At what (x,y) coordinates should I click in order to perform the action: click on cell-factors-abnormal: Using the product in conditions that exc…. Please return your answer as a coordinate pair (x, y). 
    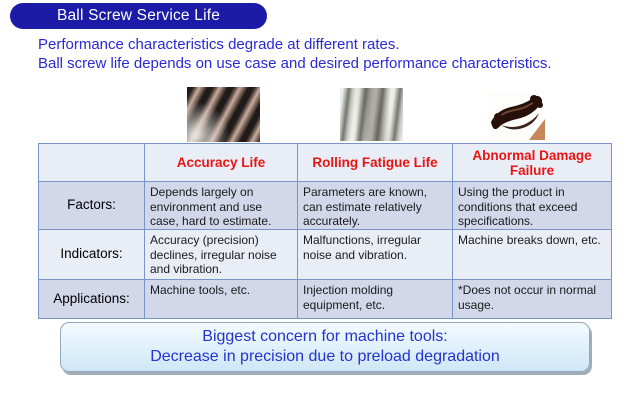
    Looking at the image, I should click on (532, 205).